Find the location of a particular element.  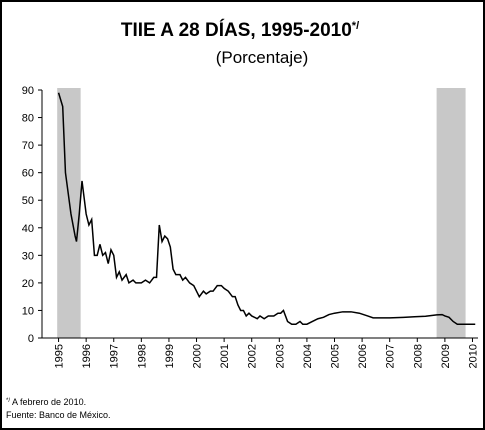

y-tick-label: 30 is located at coordinates (28, 256).